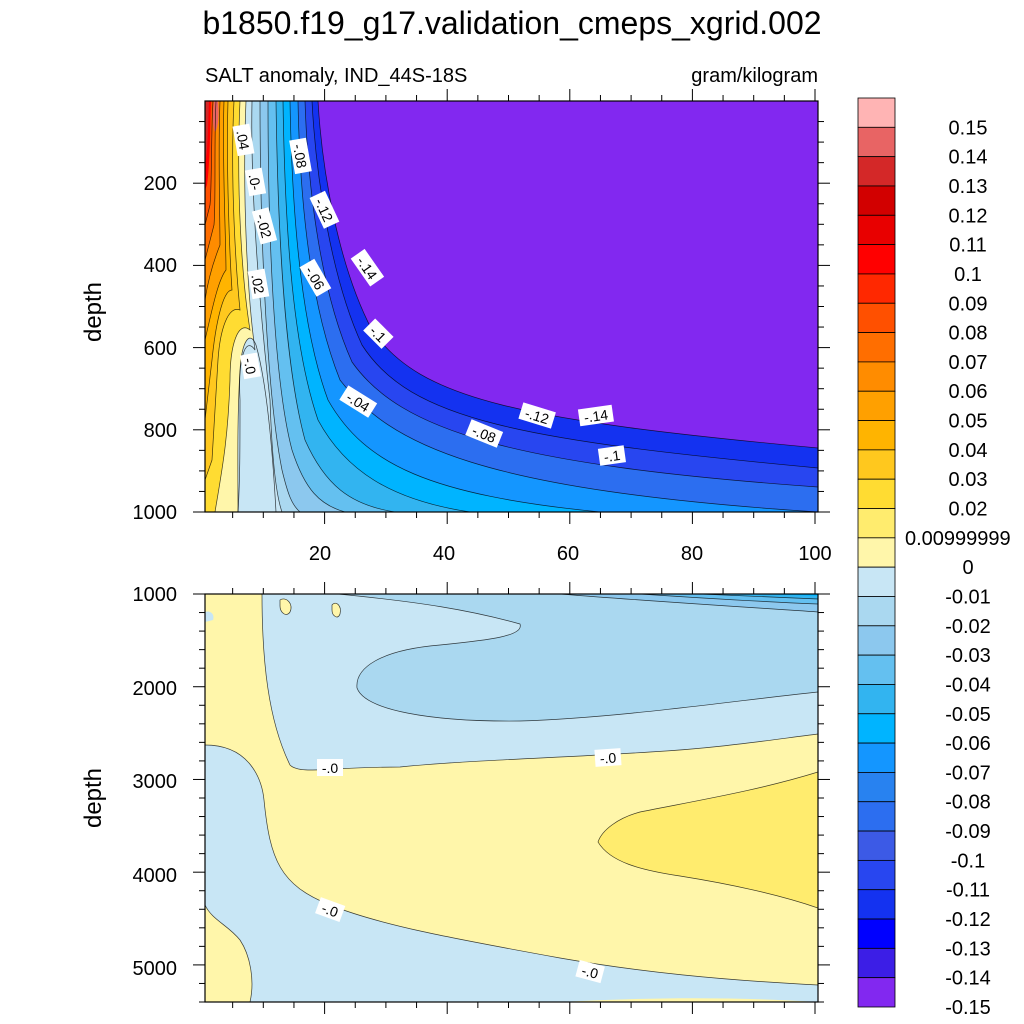 This screenshot has width=1024, height=1024. Describe the element at coordinates (256, 425) in the screenshot. I see `top-fill-inner-zero-lobe` at that location.